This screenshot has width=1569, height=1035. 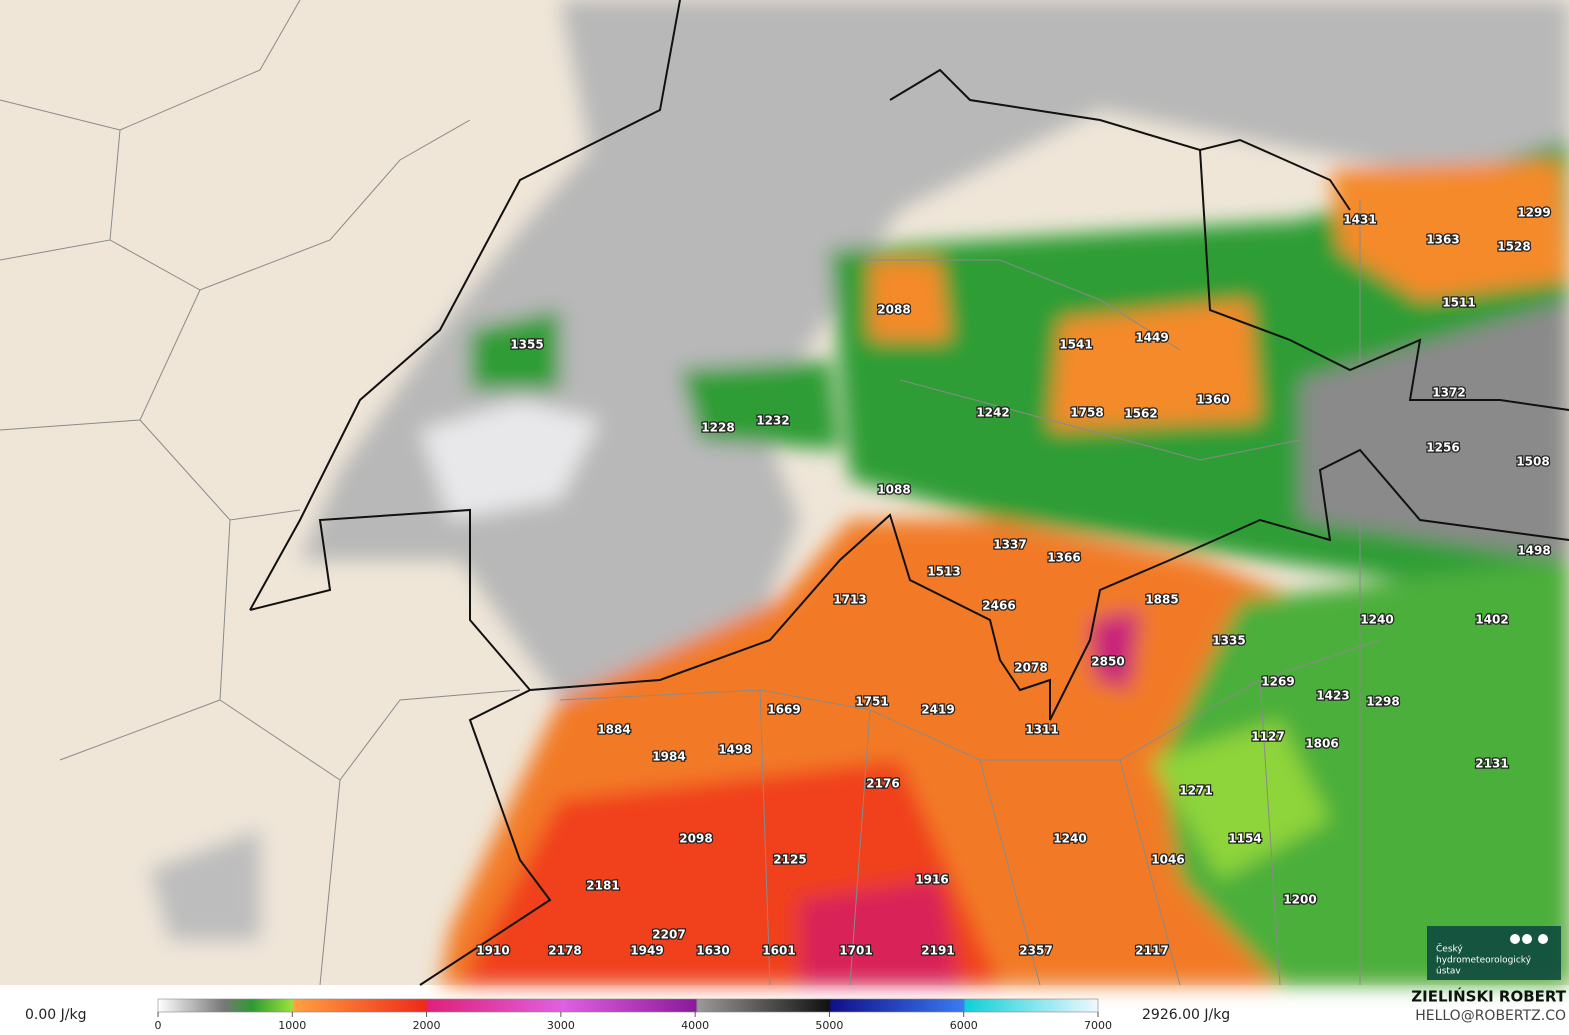 I want to click on colorbar-tick-label: 5000, so click(x=829, y=1025).